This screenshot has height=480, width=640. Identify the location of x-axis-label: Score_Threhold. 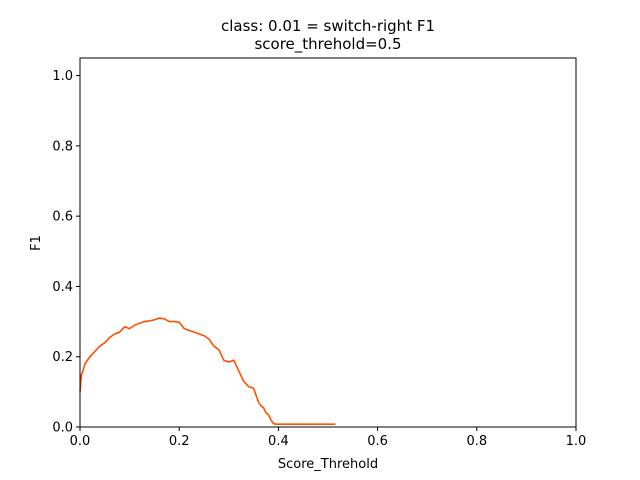
(328, 464).